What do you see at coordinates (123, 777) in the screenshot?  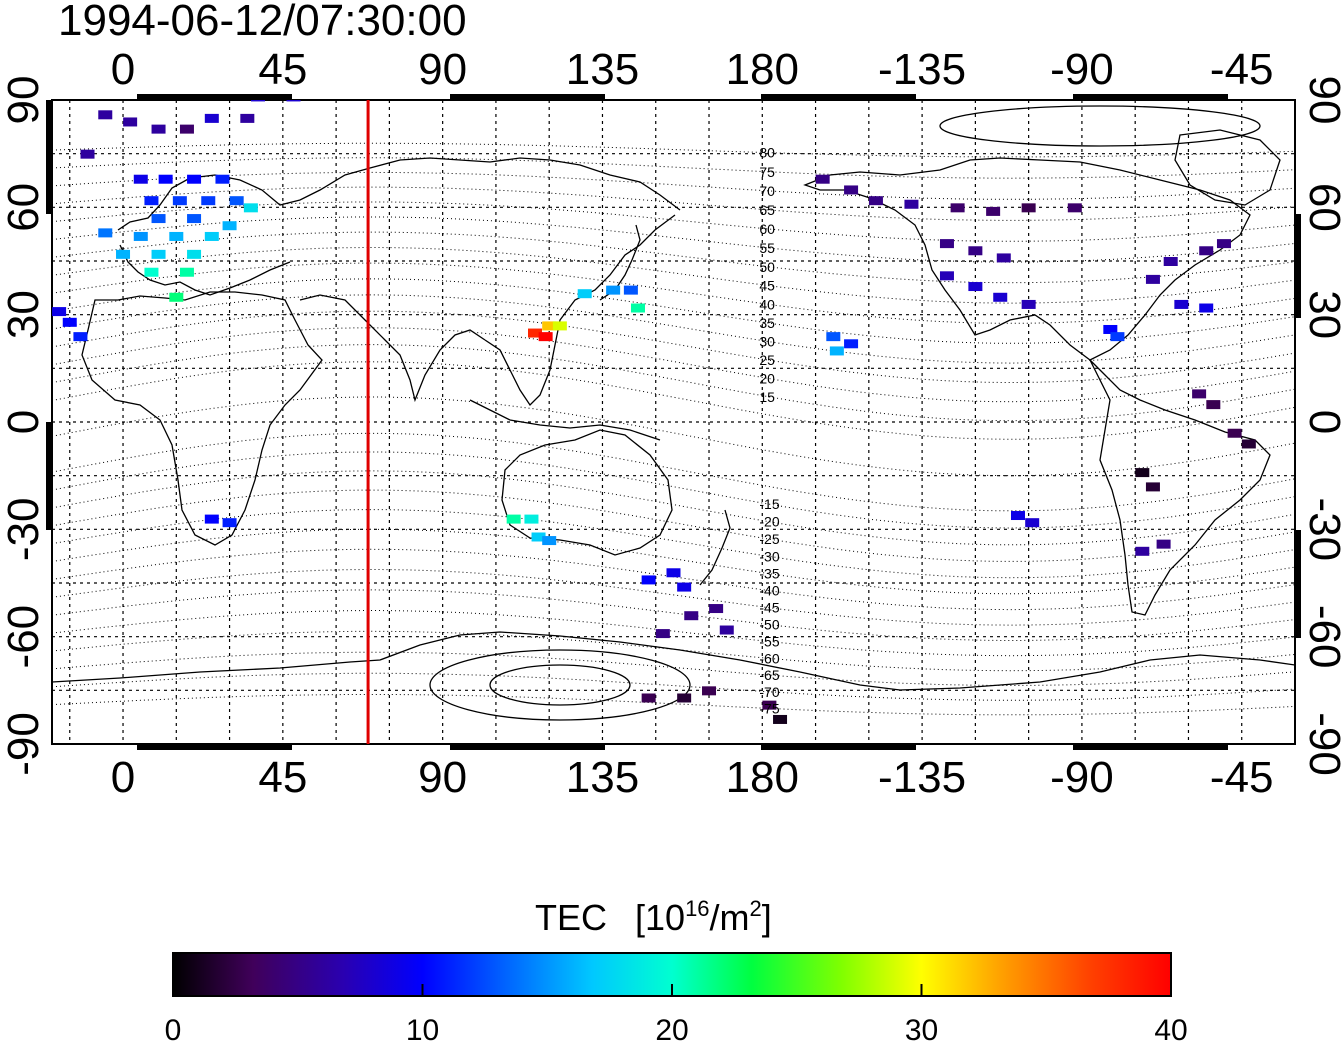 I see `bottom-lon-tick-label: 0` at bounding box center [123, 777].